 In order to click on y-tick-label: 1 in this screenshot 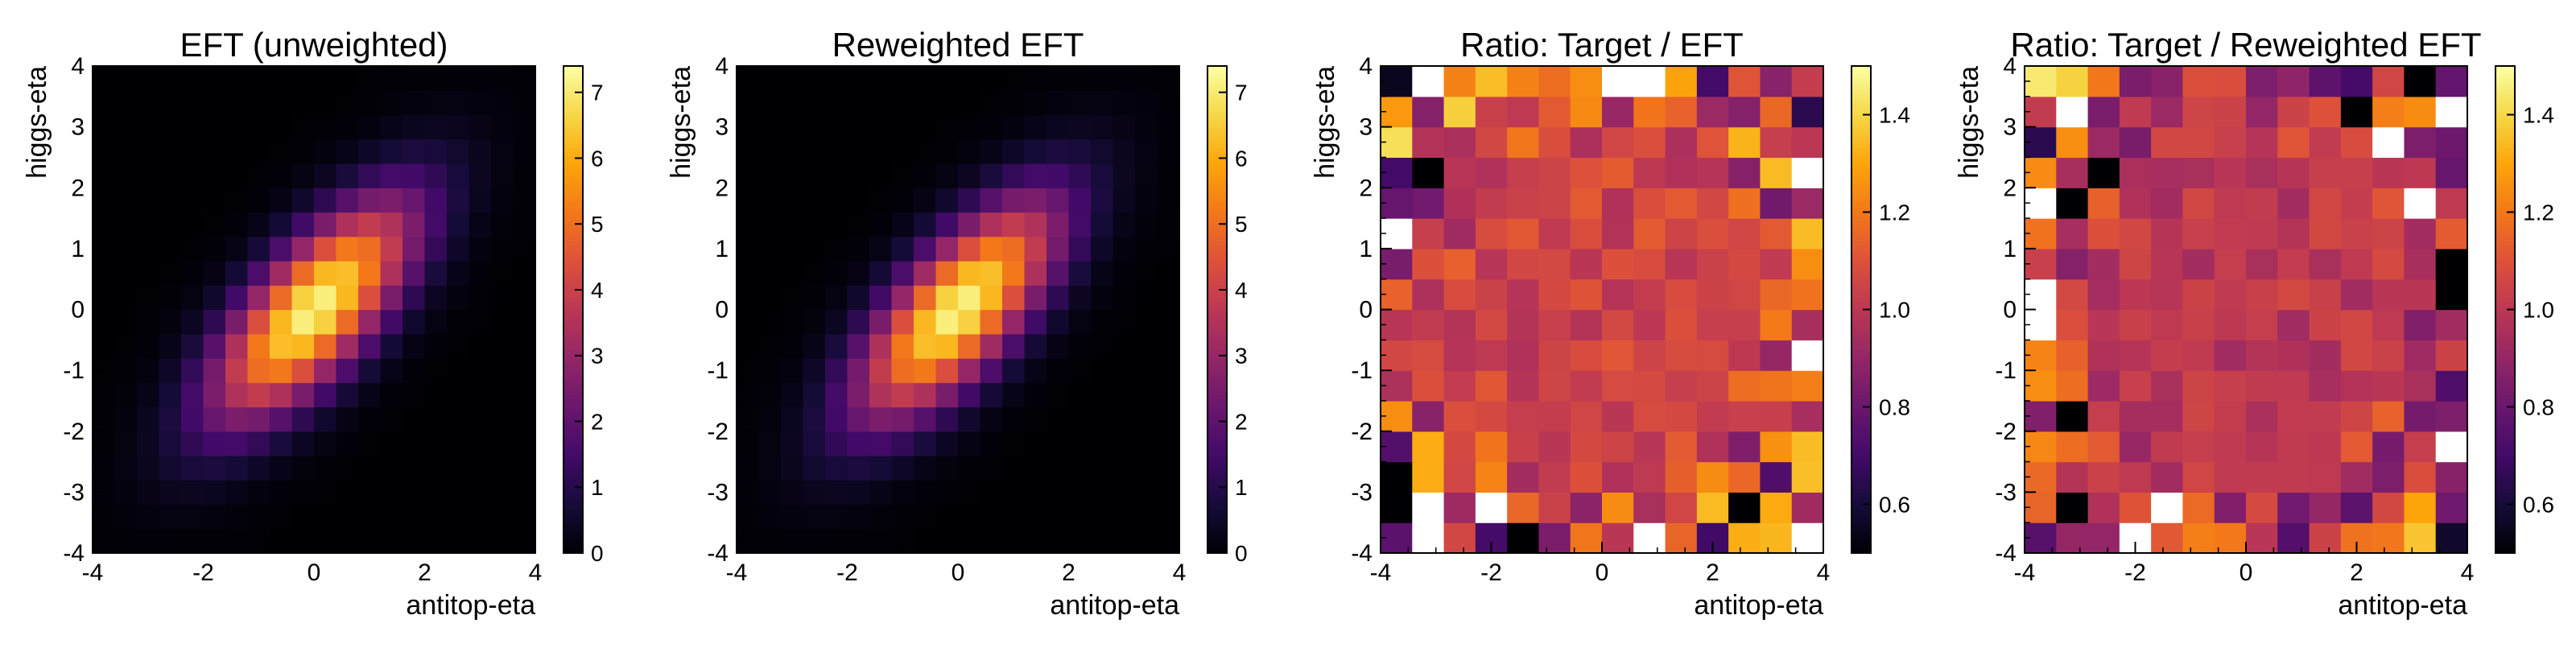, I will do `click(722, 249)`.